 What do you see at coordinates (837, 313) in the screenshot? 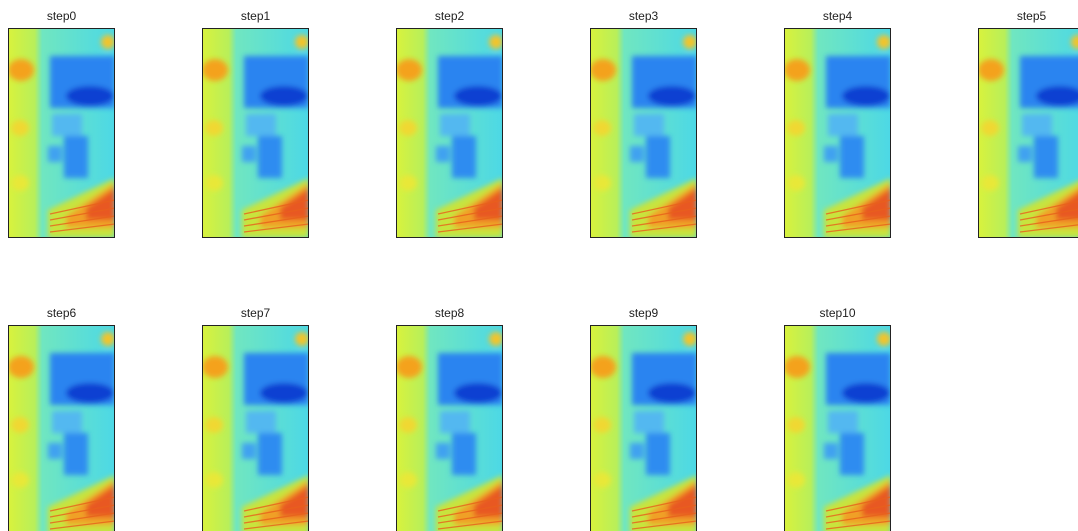
I see `panel-title: step10` at bounding box center [837, 313].